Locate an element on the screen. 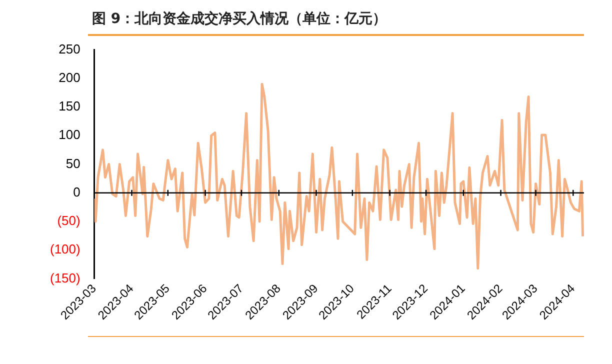  y-tick-label: 100 is located at coordinates (69, 134).